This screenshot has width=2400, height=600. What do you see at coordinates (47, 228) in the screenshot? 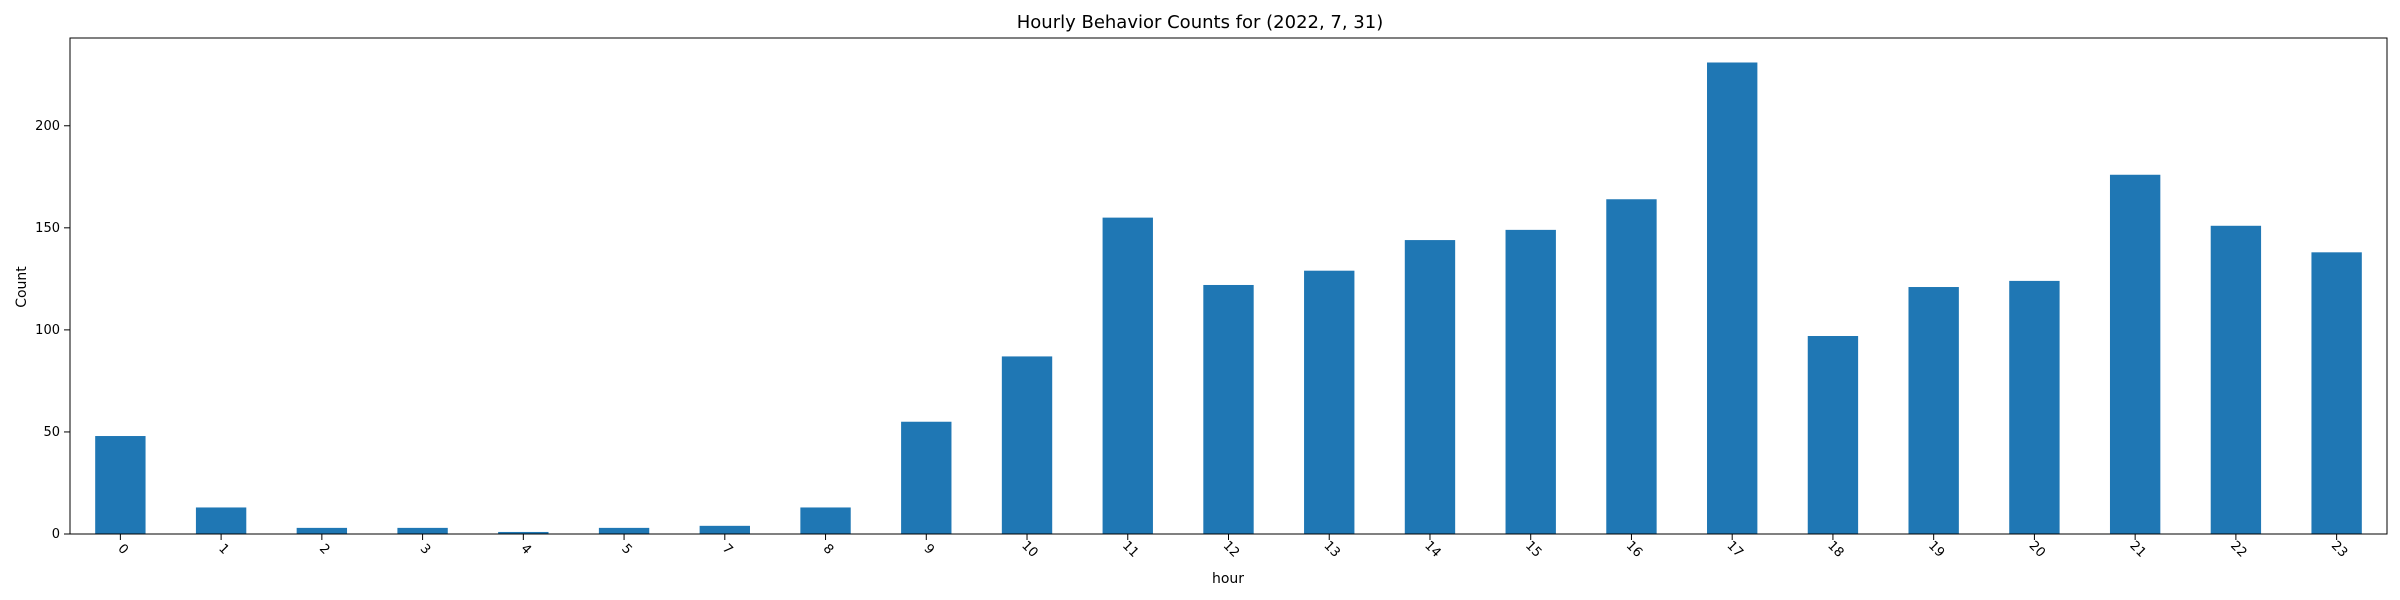
I see `y-tick-label: 150` at bounding box center [47, 228].